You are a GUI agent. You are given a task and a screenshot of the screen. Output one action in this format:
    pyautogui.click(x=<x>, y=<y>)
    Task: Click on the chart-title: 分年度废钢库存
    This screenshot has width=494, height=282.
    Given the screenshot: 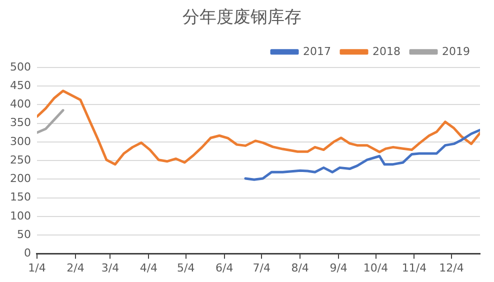 What is the action you would take?
    pyautogui.click(x=242, y=18)
    